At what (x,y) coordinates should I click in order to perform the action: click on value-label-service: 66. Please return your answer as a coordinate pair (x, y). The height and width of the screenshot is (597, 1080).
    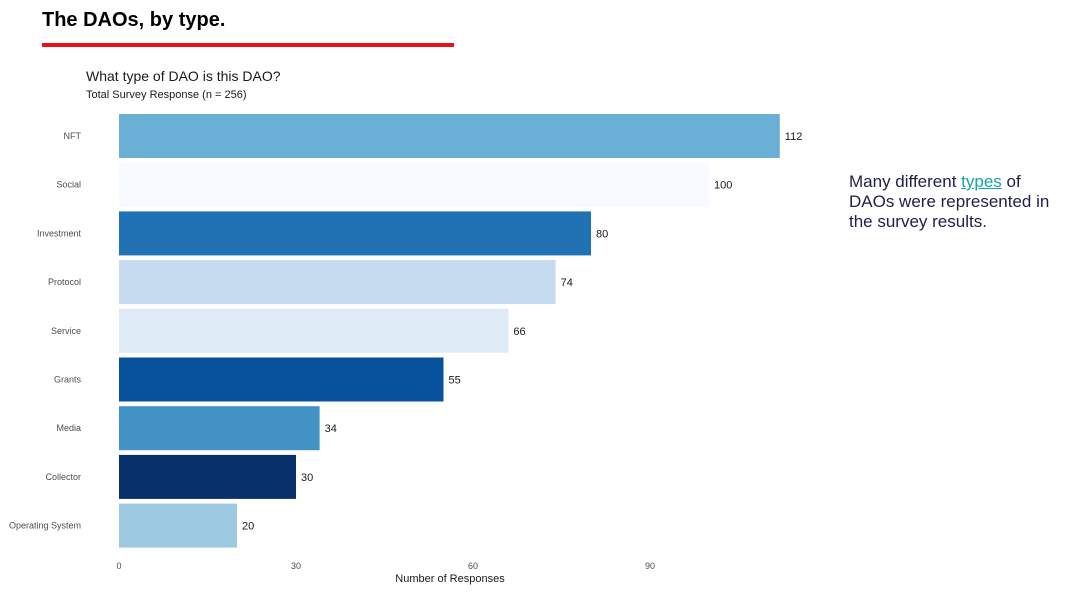
    Looking at the image, I should click on (519, 332).